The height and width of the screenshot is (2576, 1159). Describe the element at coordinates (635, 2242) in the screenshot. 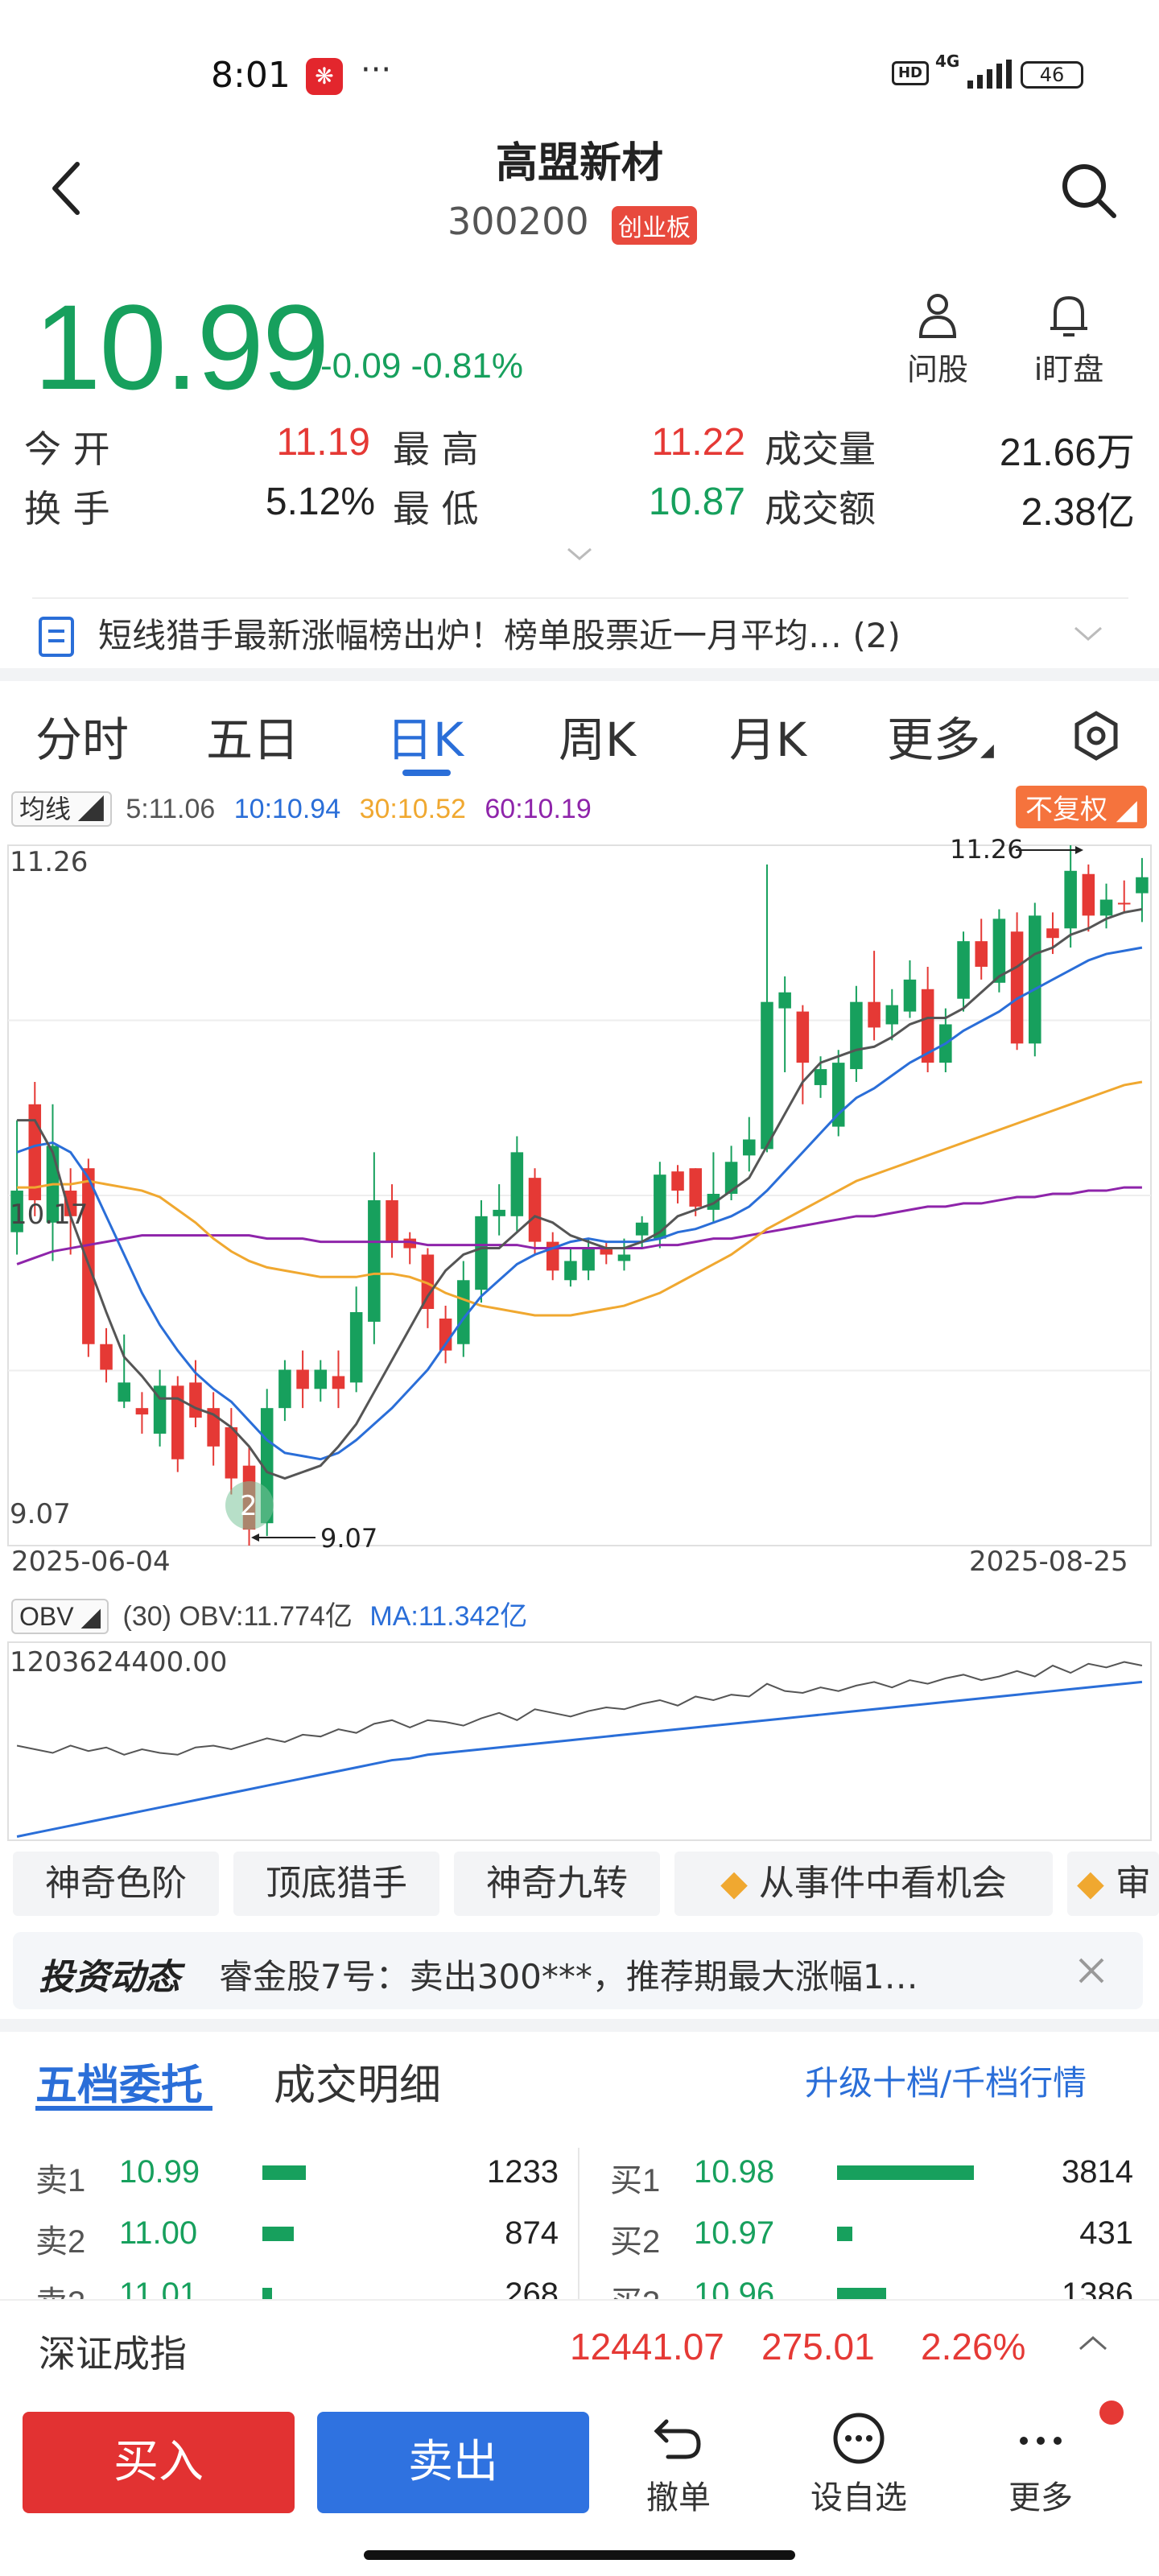

I see `order-level-label: 买2` at that location.